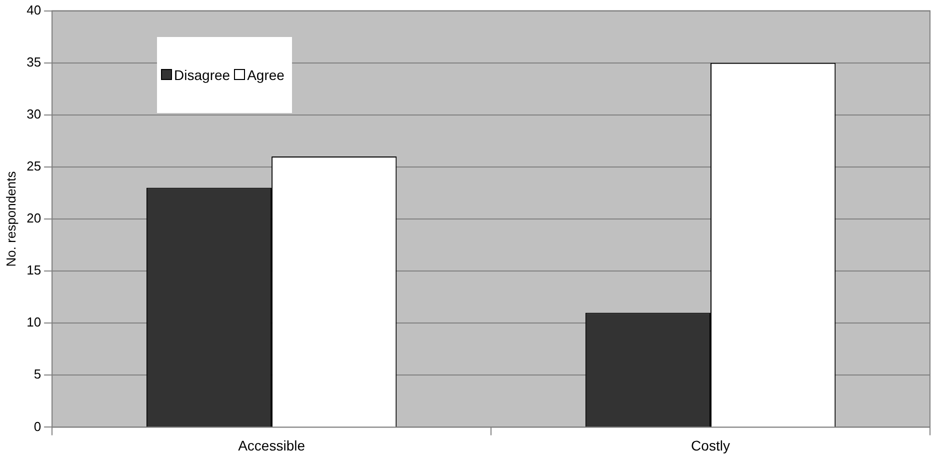  What do you see at coordinates (34, 166) in the screenshot?
I see `y-tick-label: 25` at bounding box center [34, 166].